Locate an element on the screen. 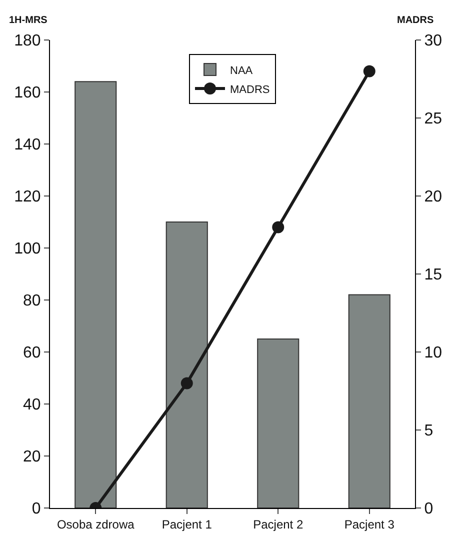  x-tick-label: Pacjent 3 is located at coordinates (369, 524).